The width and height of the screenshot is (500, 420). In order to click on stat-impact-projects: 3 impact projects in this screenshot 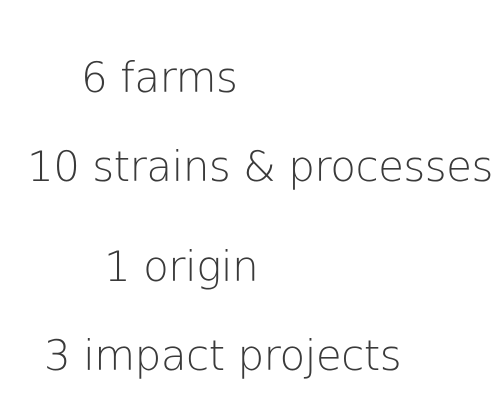, I will do `click(223, 355)`.